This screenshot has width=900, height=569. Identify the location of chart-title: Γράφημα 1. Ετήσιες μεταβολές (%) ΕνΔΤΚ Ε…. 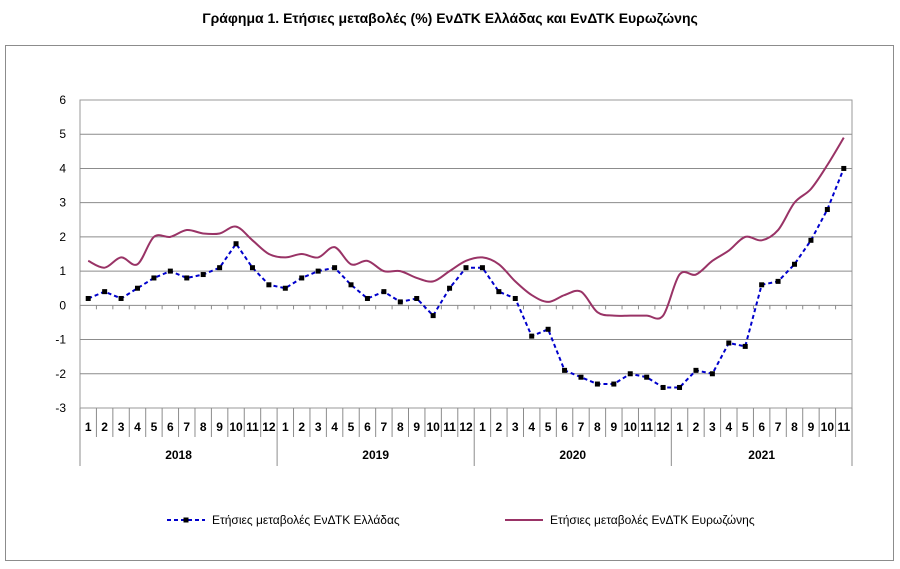
(450, 18).